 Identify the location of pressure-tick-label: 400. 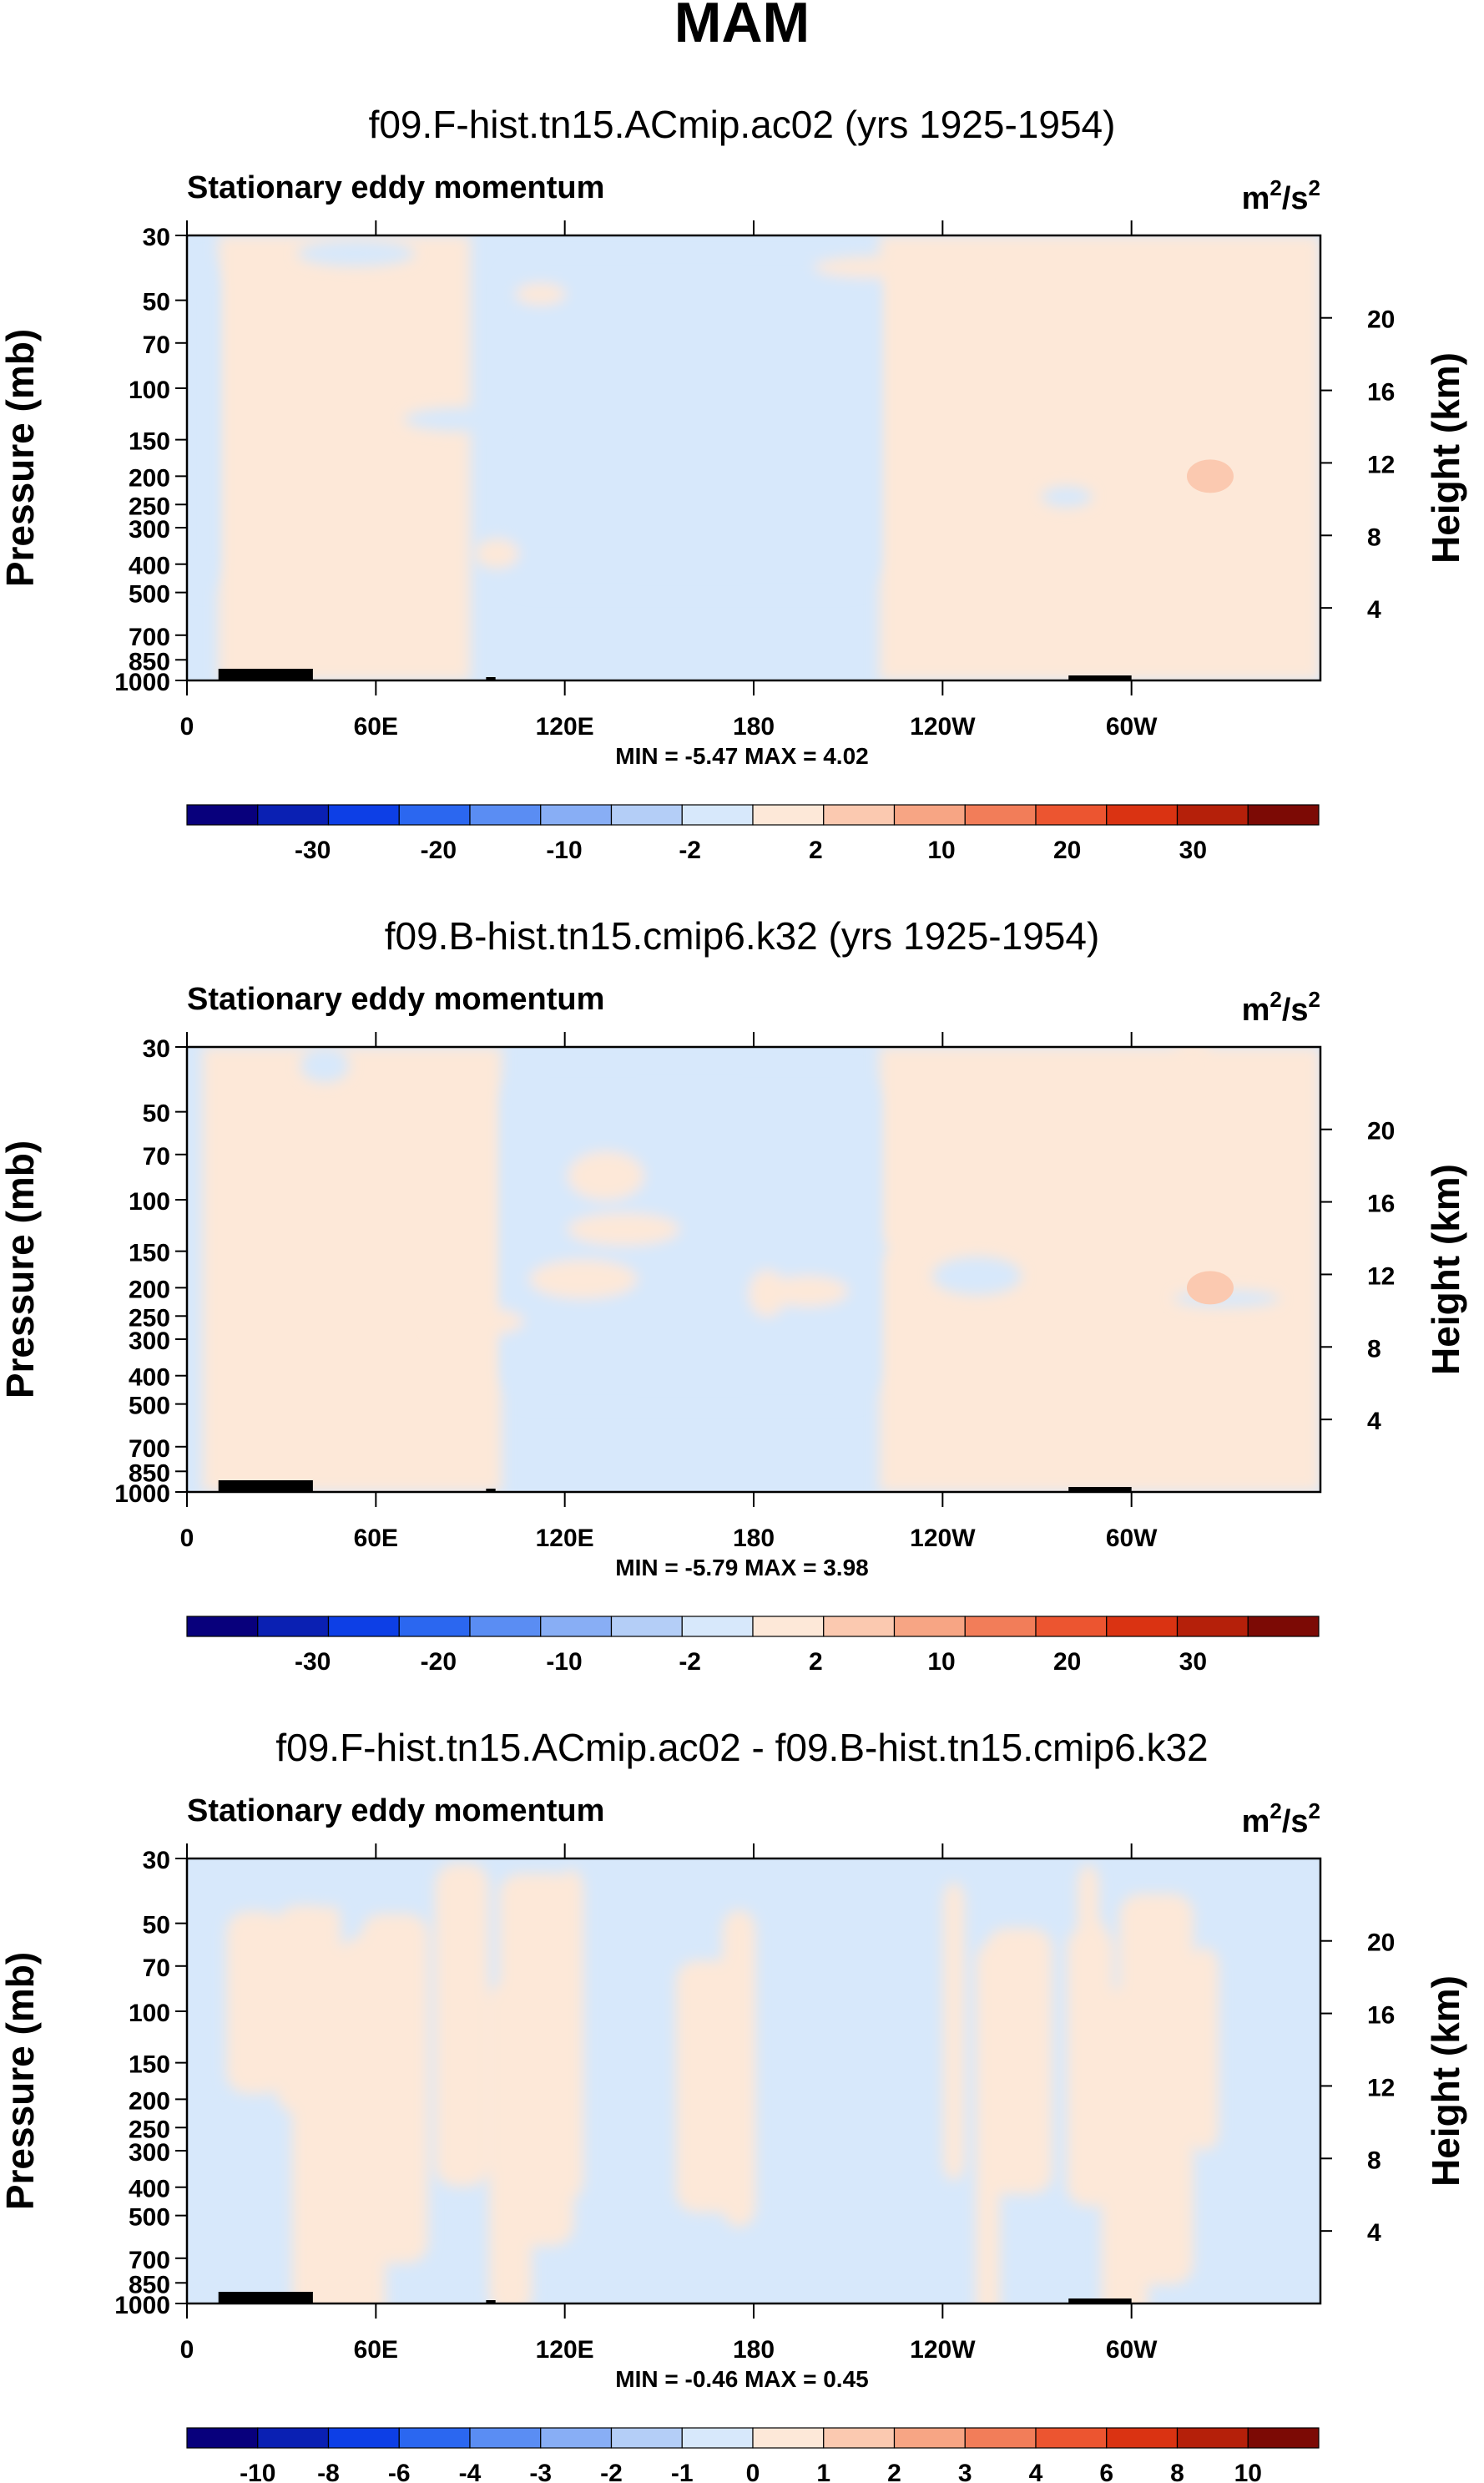
(149, 566).